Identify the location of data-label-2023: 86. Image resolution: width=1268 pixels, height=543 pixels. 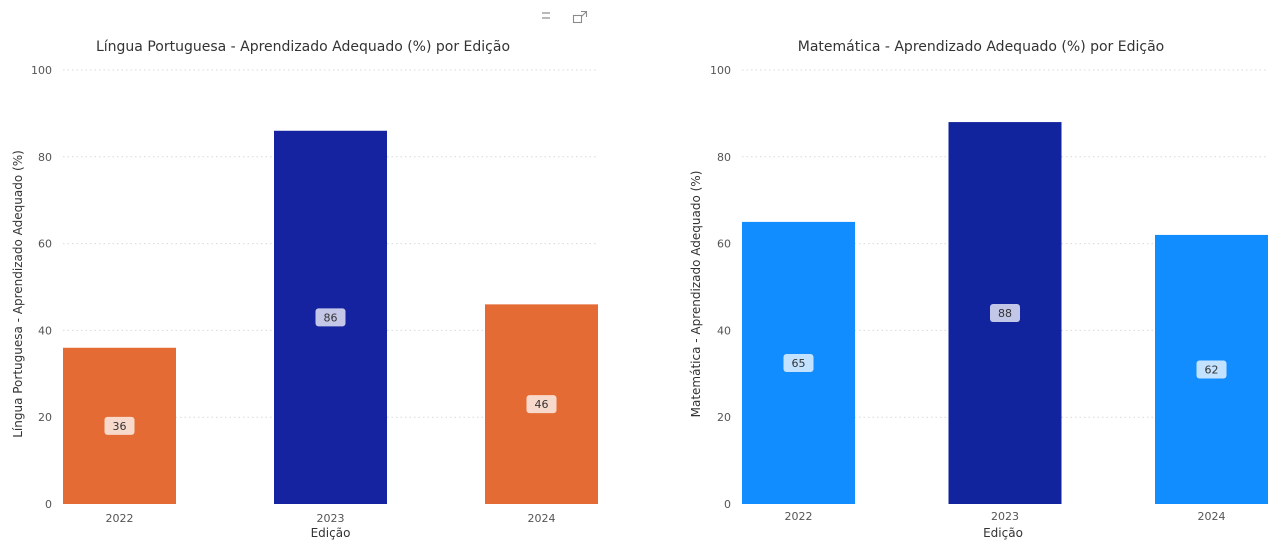
(330, 317).